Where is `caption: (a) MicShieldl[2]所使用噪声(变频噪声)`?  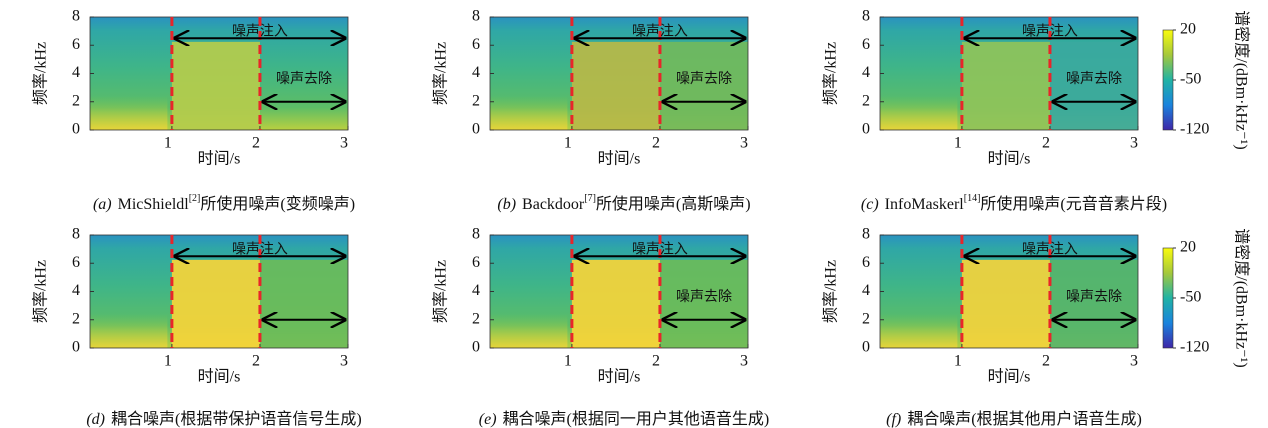 caption: (a) MicShieldl[2]所使用噪声(变频噪声) is located at coordinates (224, 202).